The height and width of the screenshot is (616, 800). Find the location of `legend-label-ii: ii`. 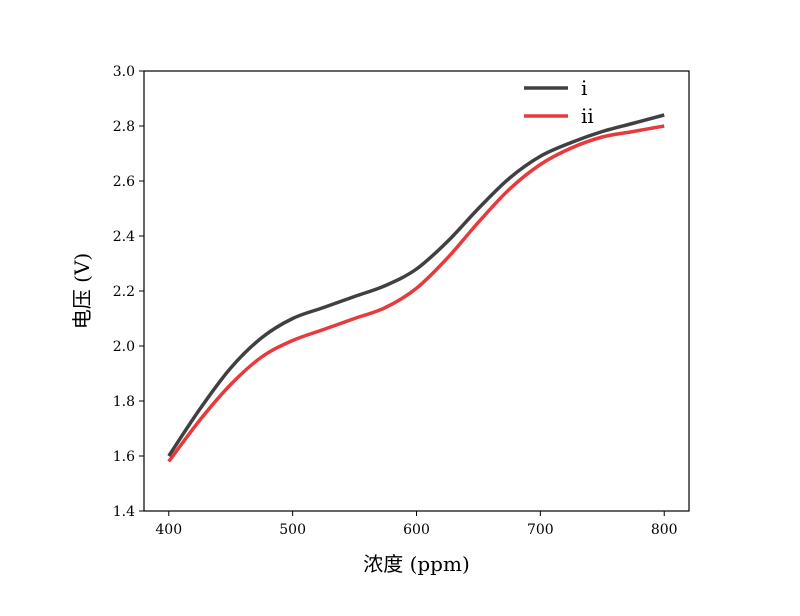

legend-label-ii: ii is located at coordinates (587, 116).